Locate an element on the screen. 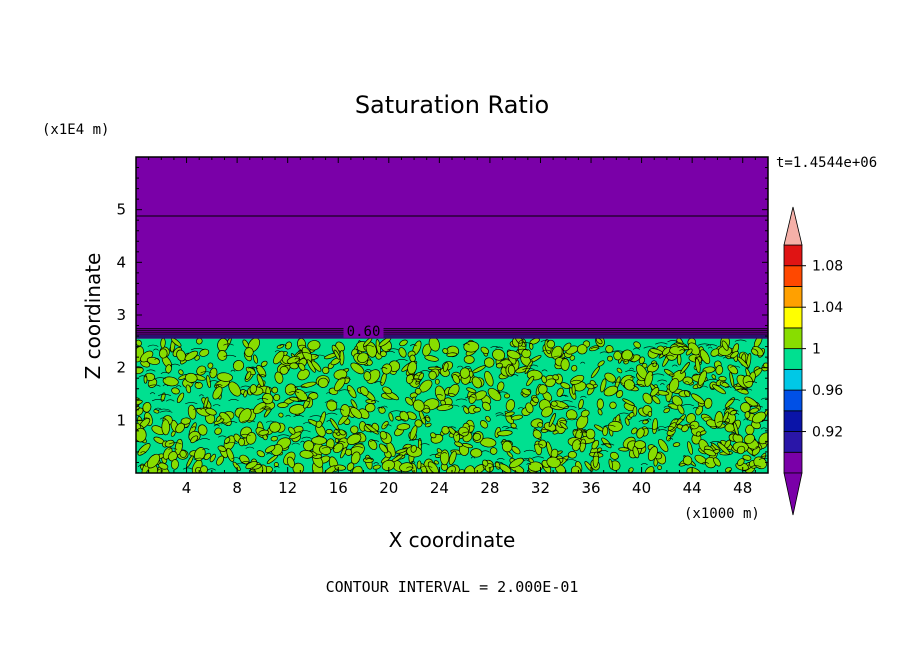 The width and height of the screenshot is (904, 654). y-tick-label: 2 is located at coordinates (121, 368).